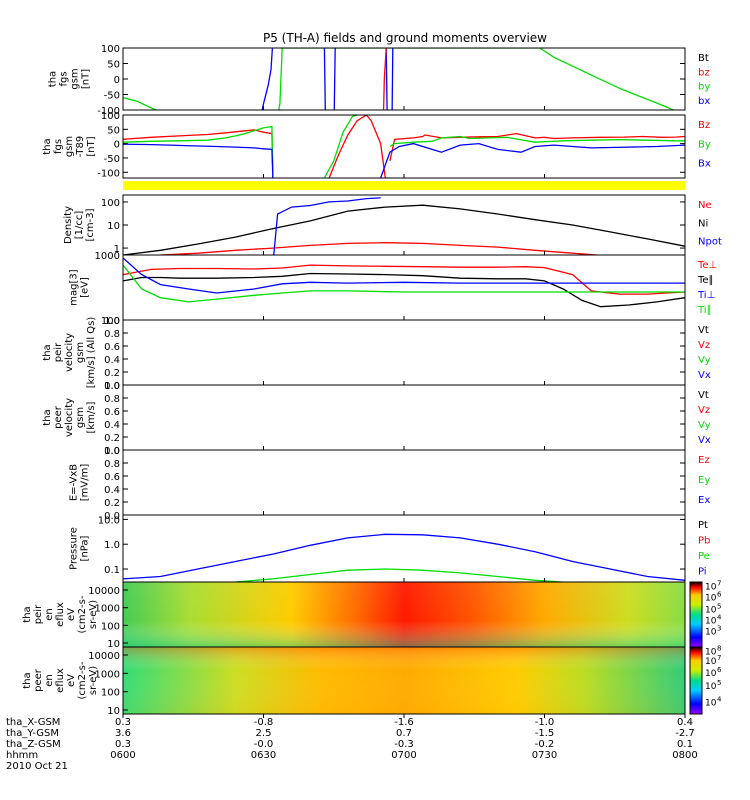 This screenshot has height=800, width=750. I want to click on xaxis-value: -0.0, so click(264, 744).